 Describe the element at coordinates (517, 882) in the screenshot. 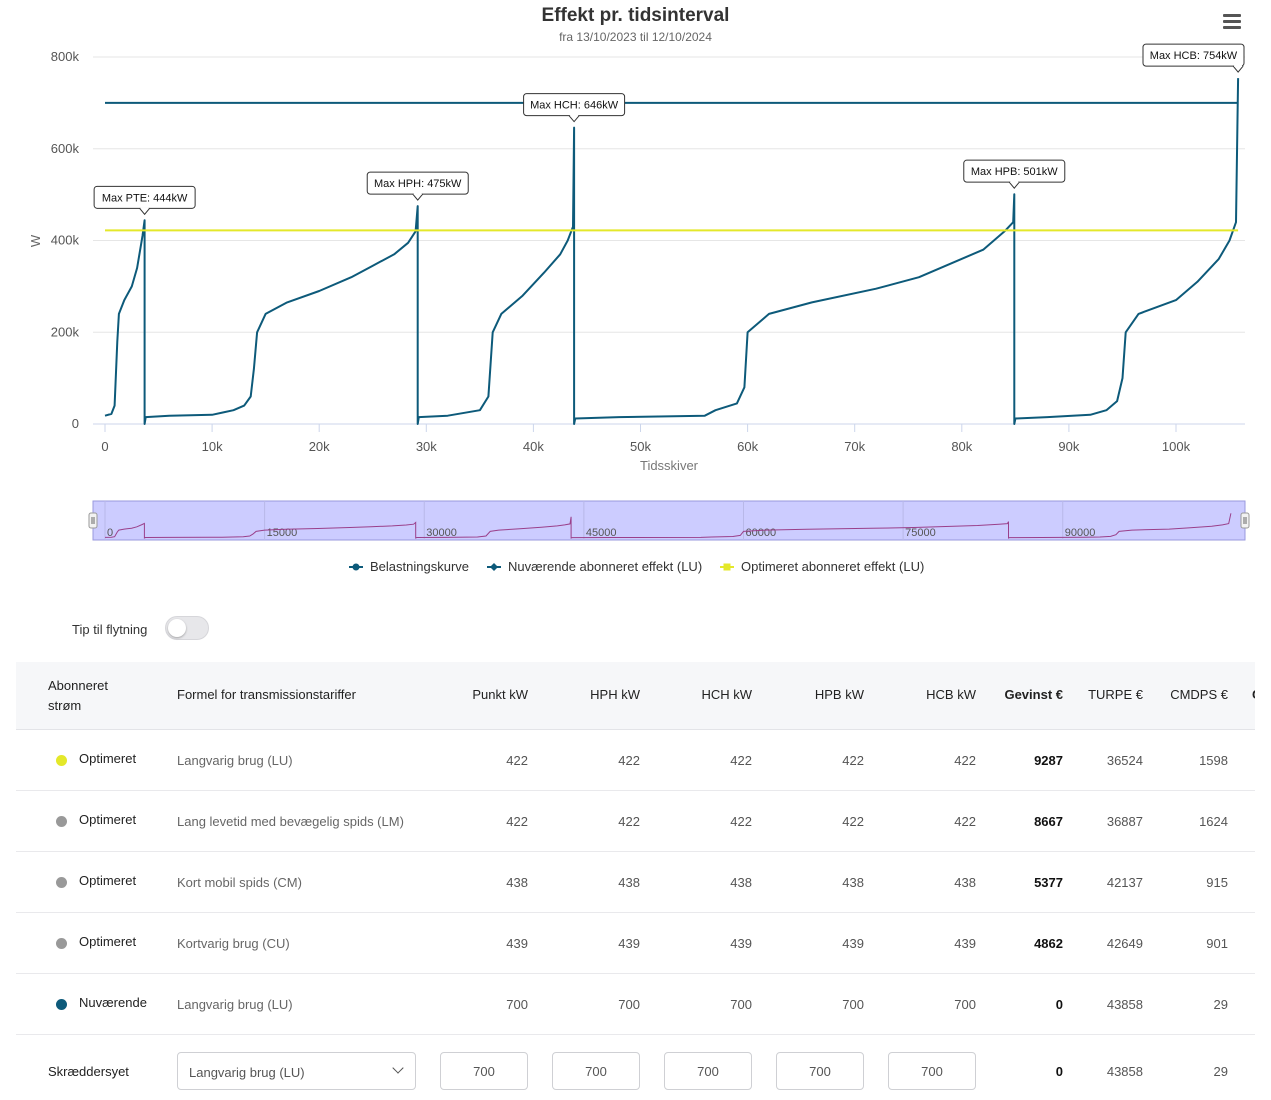

I see `cell-punkt: 438` at that location.